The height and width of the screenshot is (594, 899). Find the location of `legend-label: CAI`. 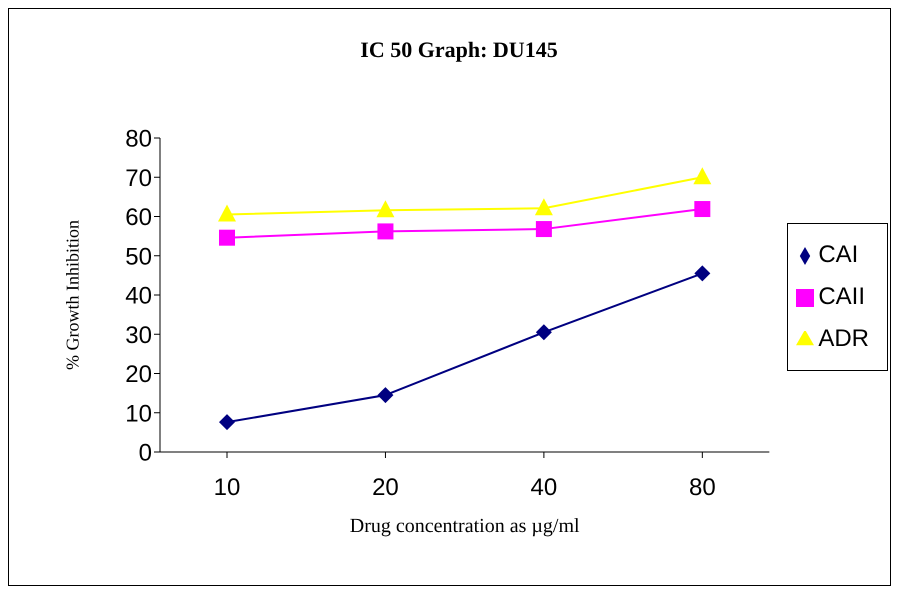

legend-label: CAI is located at coordinates (838, 254).